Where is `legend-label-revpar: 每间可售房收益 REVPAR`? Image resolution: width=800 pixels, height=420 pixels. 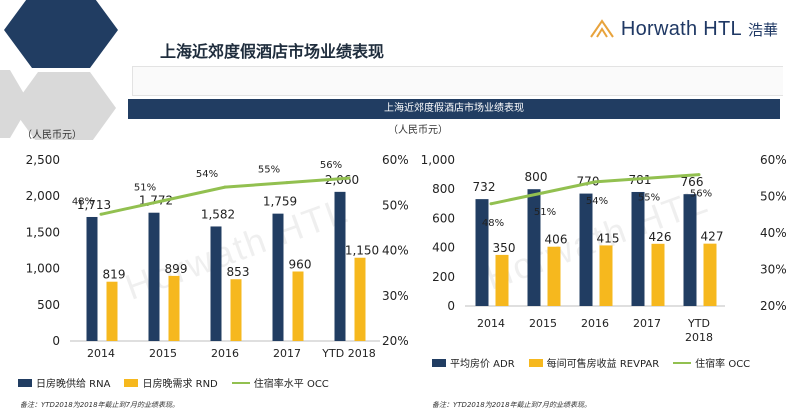 legend-label-revpar: 每间可售房收益 REVPAR is located at coordinates (603, 364).